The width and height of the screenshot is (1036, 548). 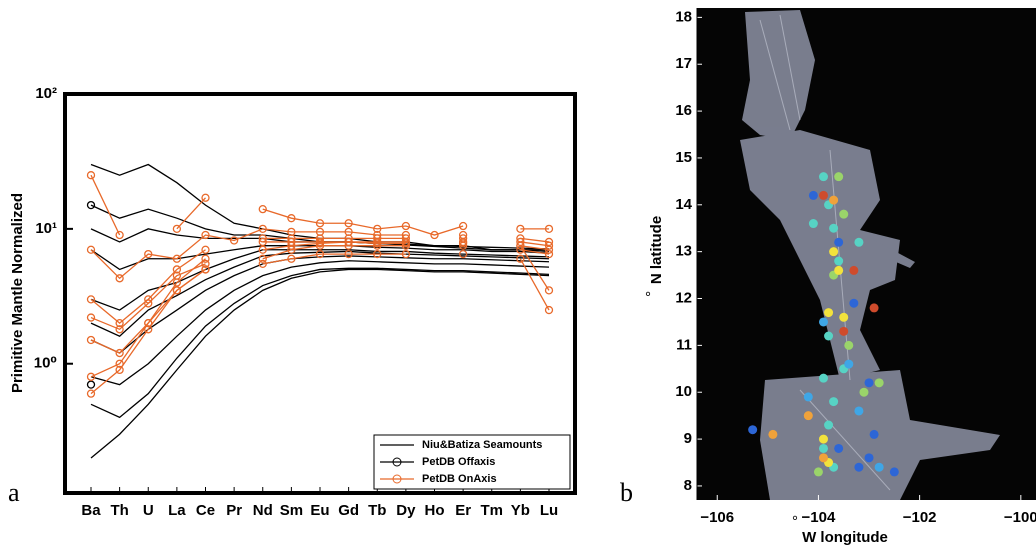 I want to click on x-tick-label: Tb, so click(x=377, y=510).